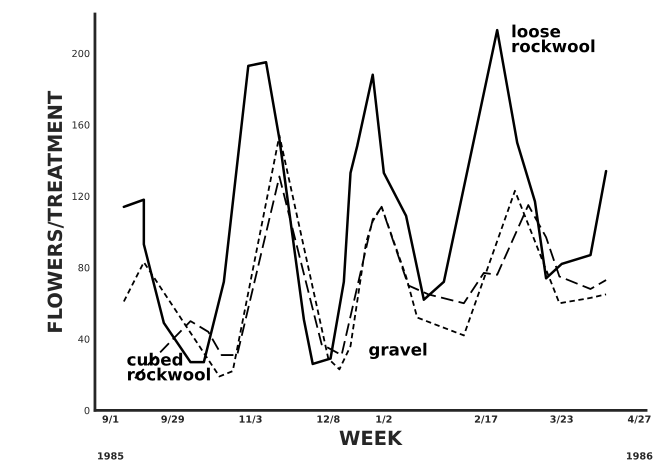 The image size is (664, 469). I want to click on x-tick-label: 3/23, so click(561, 419).